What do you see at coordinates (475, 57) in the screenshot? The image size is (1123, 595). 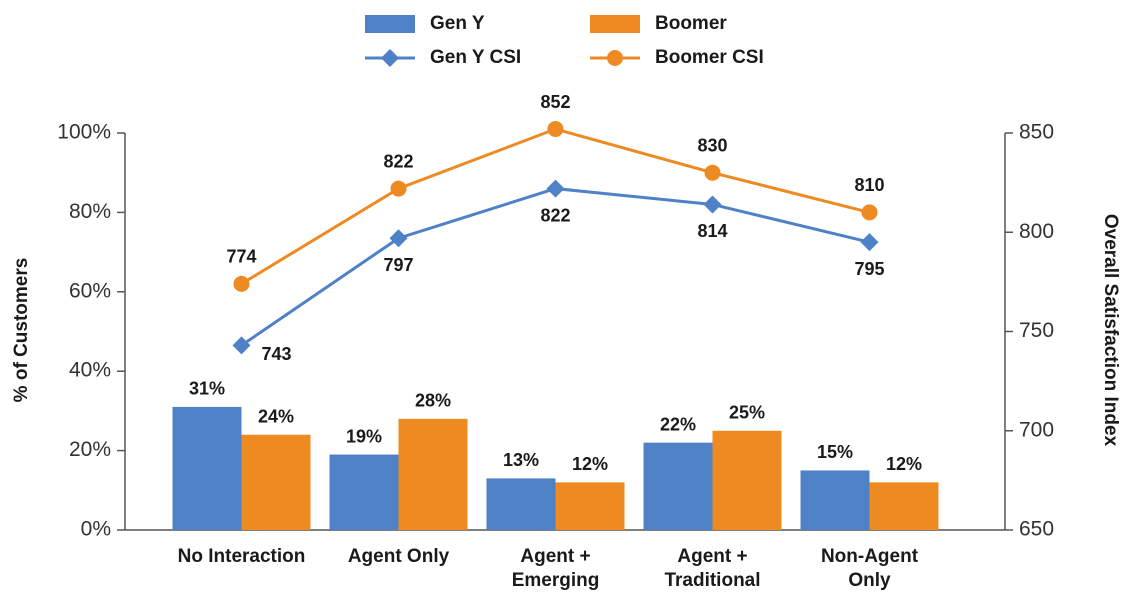 I see `legend-label: Gen Y CSI` at bounding box center [475, 57].